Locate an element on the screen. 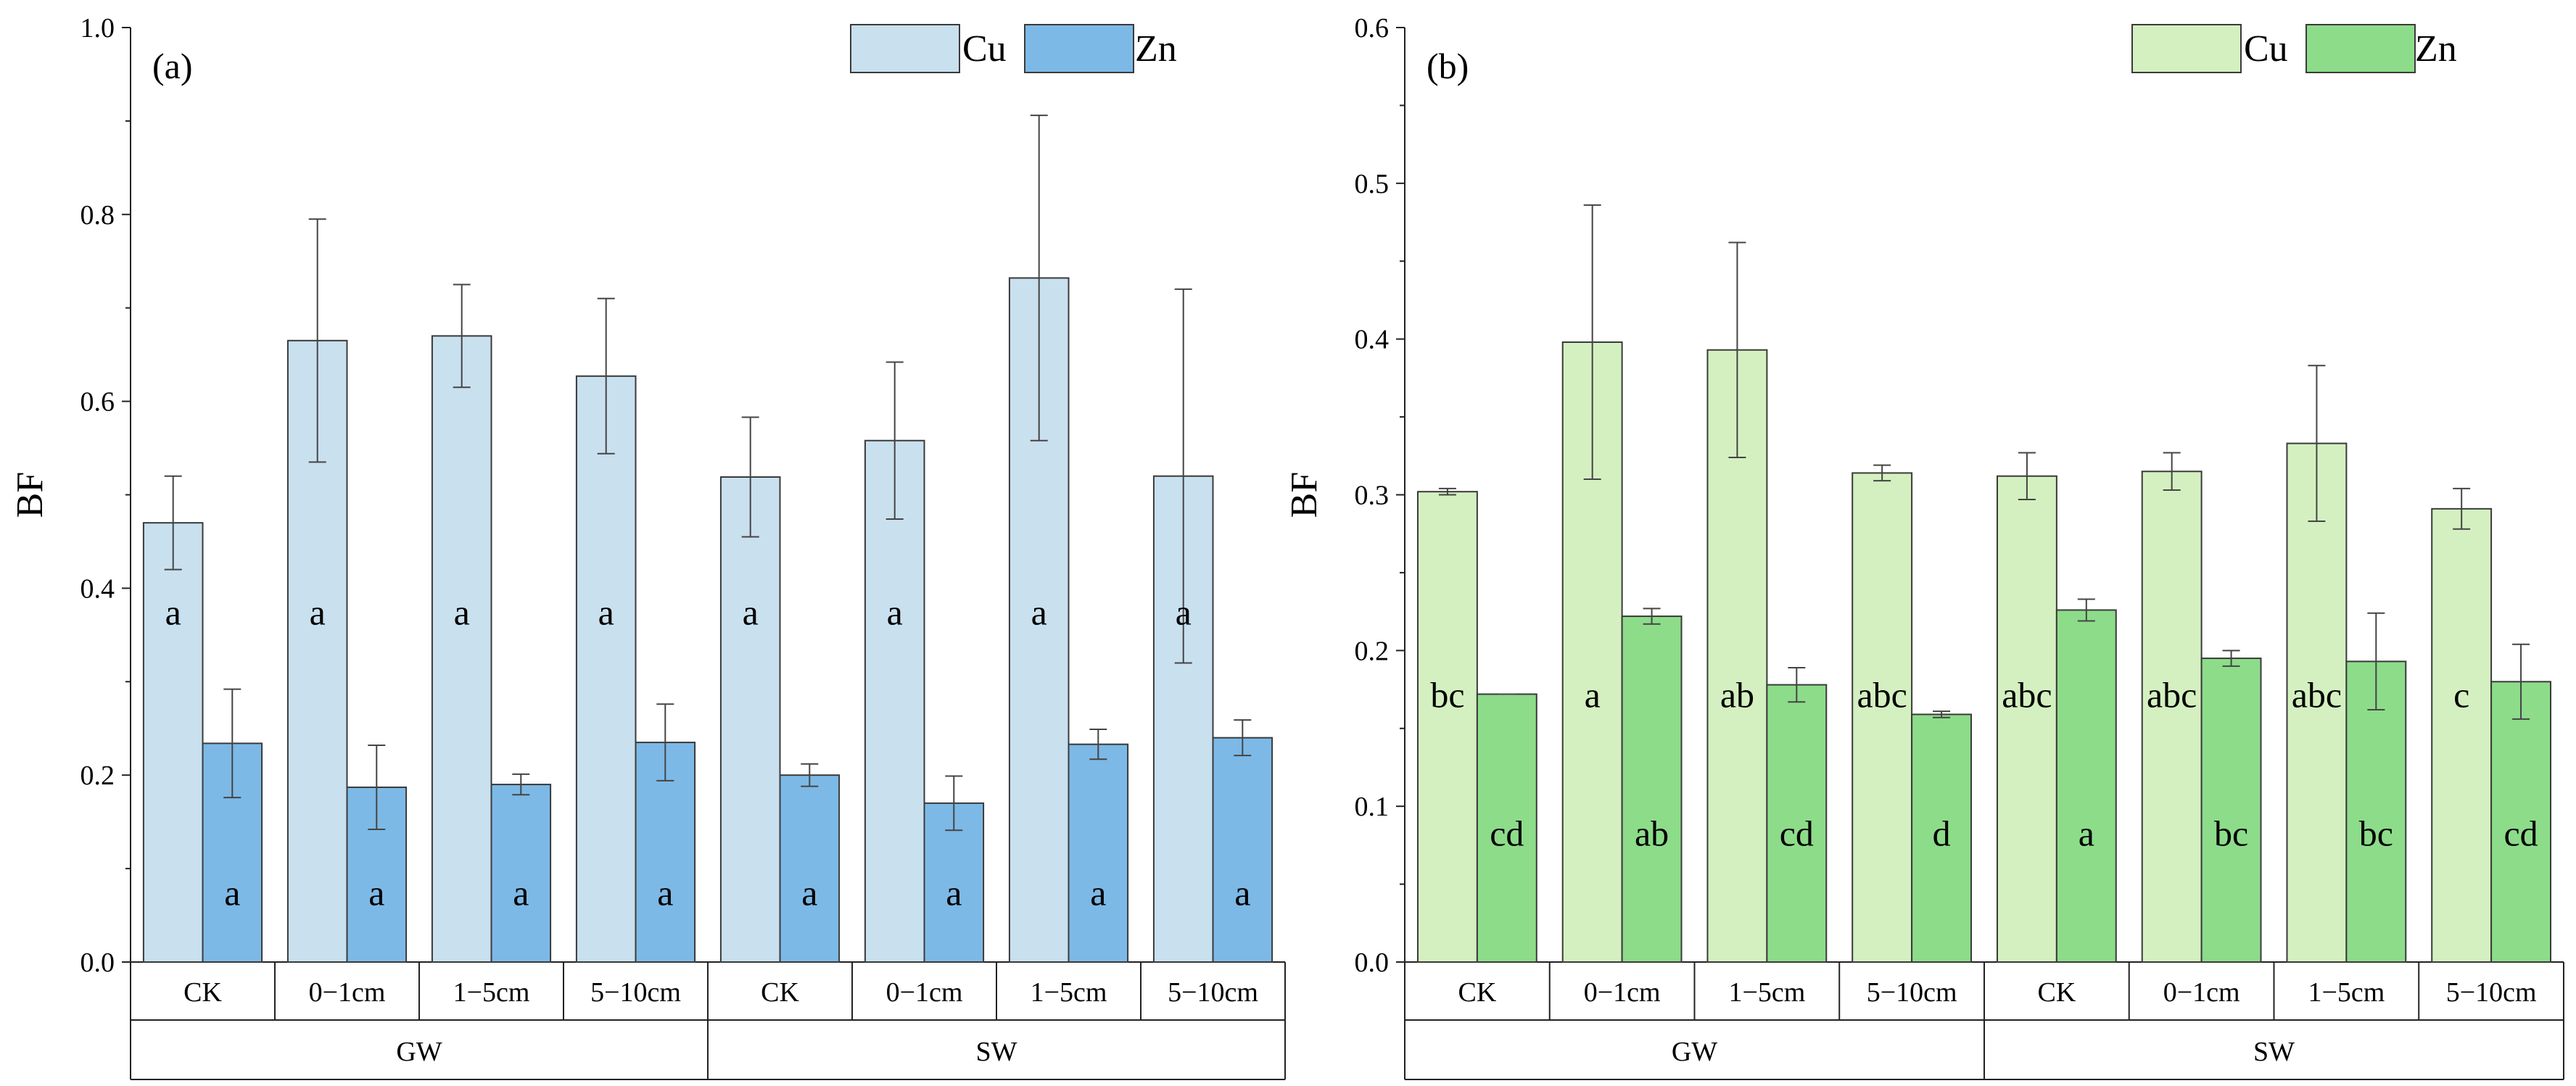  y-tick-label: 0.5 is located at coordinates (1372, 184).